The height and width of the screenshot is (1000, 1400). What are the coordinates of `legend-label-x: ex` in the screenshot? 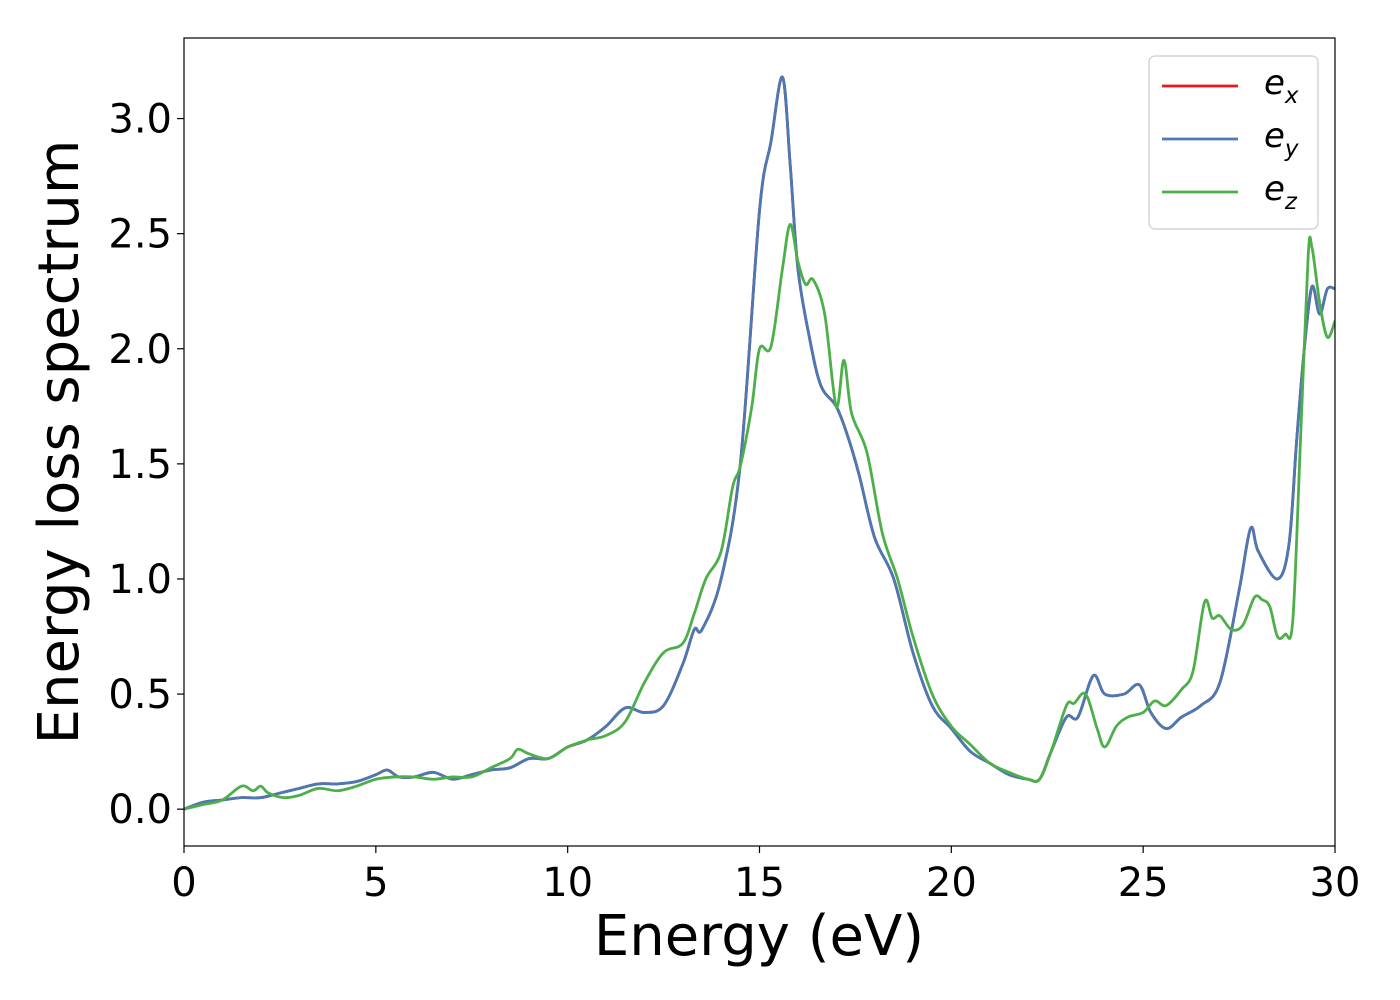 It's located at (1281, 86).